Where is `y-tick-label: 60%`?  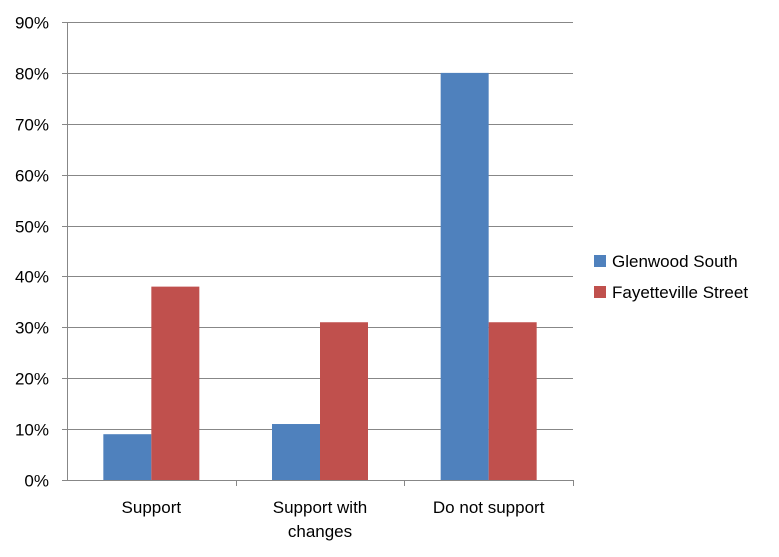 y-tick-label: 60% is located at coordinates (32, 176).